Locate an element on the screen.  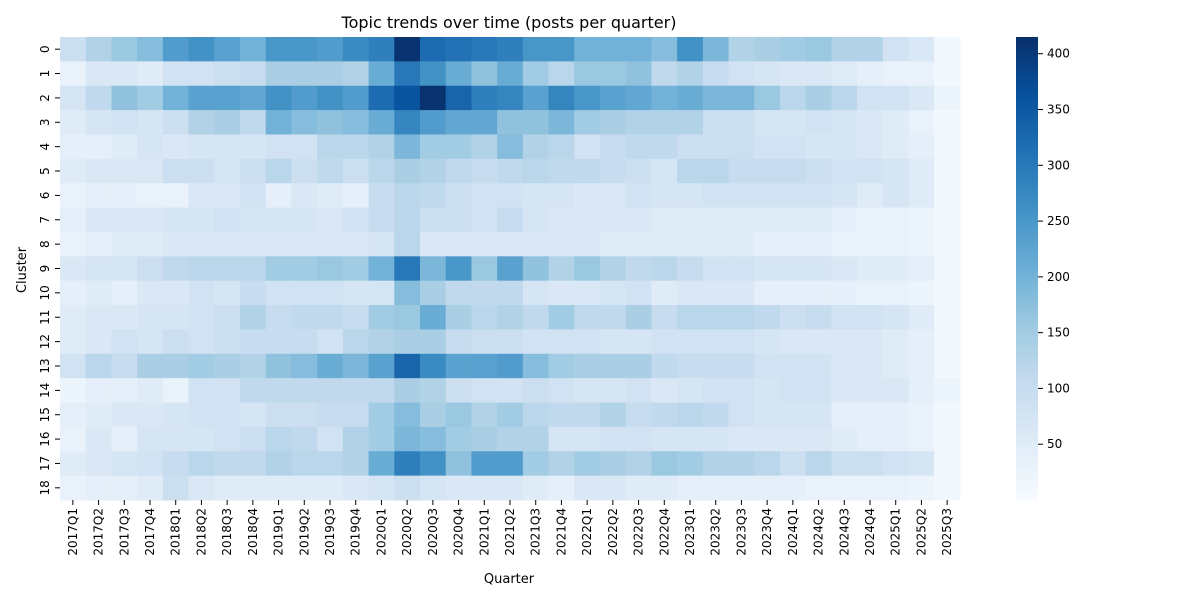
y-tick-label: 16 is located at coordinates (45, 438).